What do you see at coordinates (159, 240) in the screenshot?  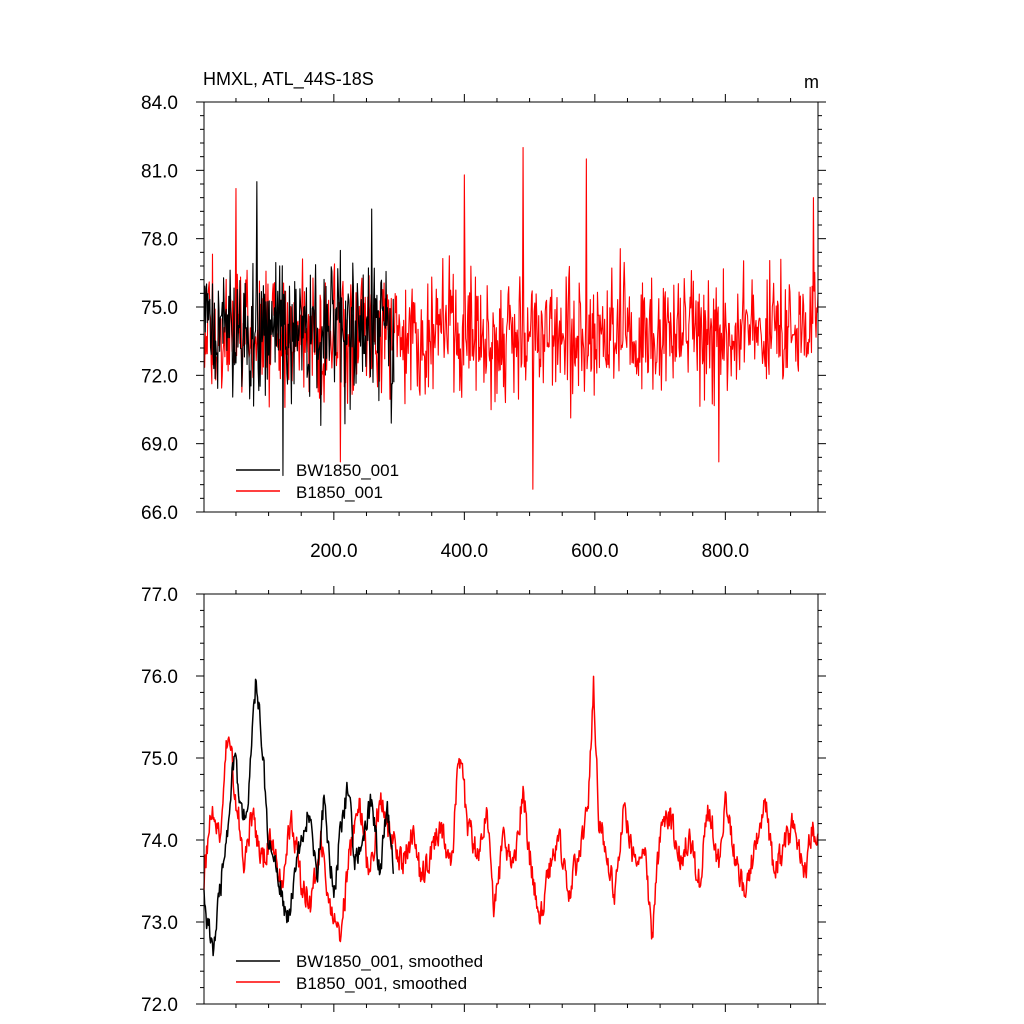 I see `y-tick-label: 78.0` at bounding box center [159, 240].